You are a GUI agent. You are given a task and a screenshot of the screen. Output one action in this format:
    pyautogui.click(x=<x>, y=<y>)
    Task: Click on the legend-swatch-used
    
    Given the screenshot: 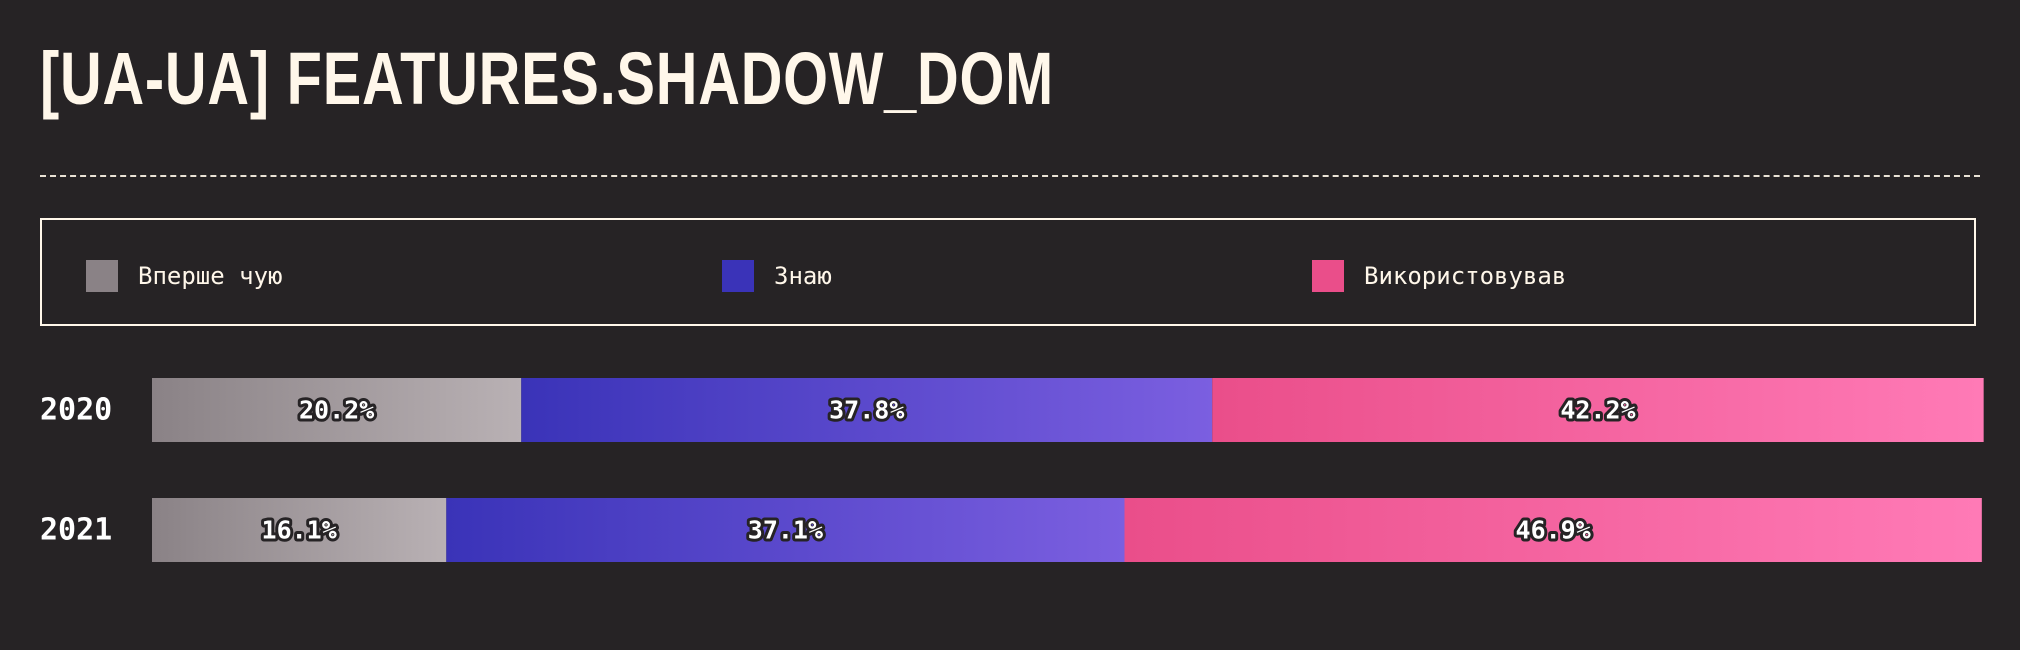 What is the action you would take?
    pyautogui.click(x=1328, y=276)
    